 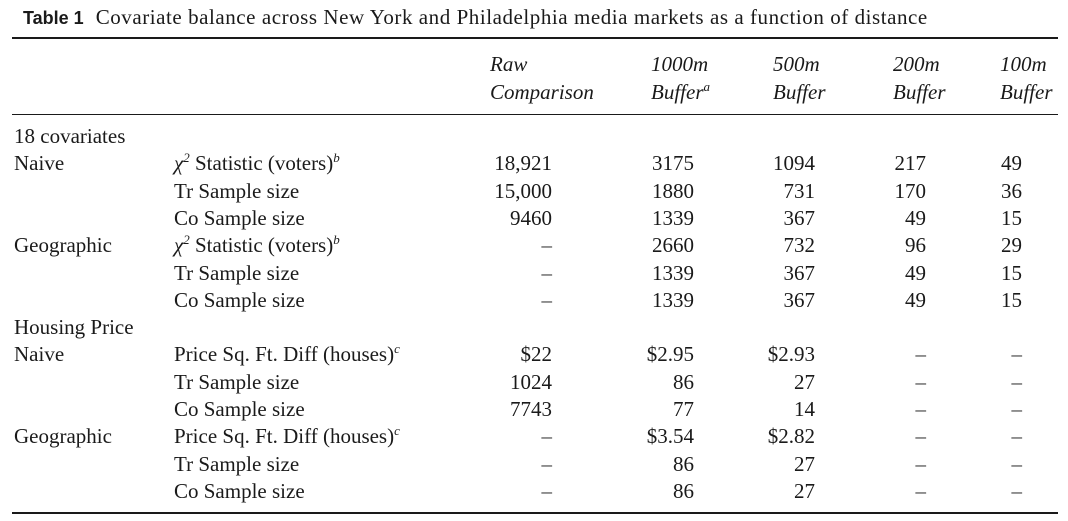 What do you see at coordinates (534, 382) in the screenshot?
I see `table-row: Tr Sample size 1024 86 27 – –` at bounding box center [534, 382].